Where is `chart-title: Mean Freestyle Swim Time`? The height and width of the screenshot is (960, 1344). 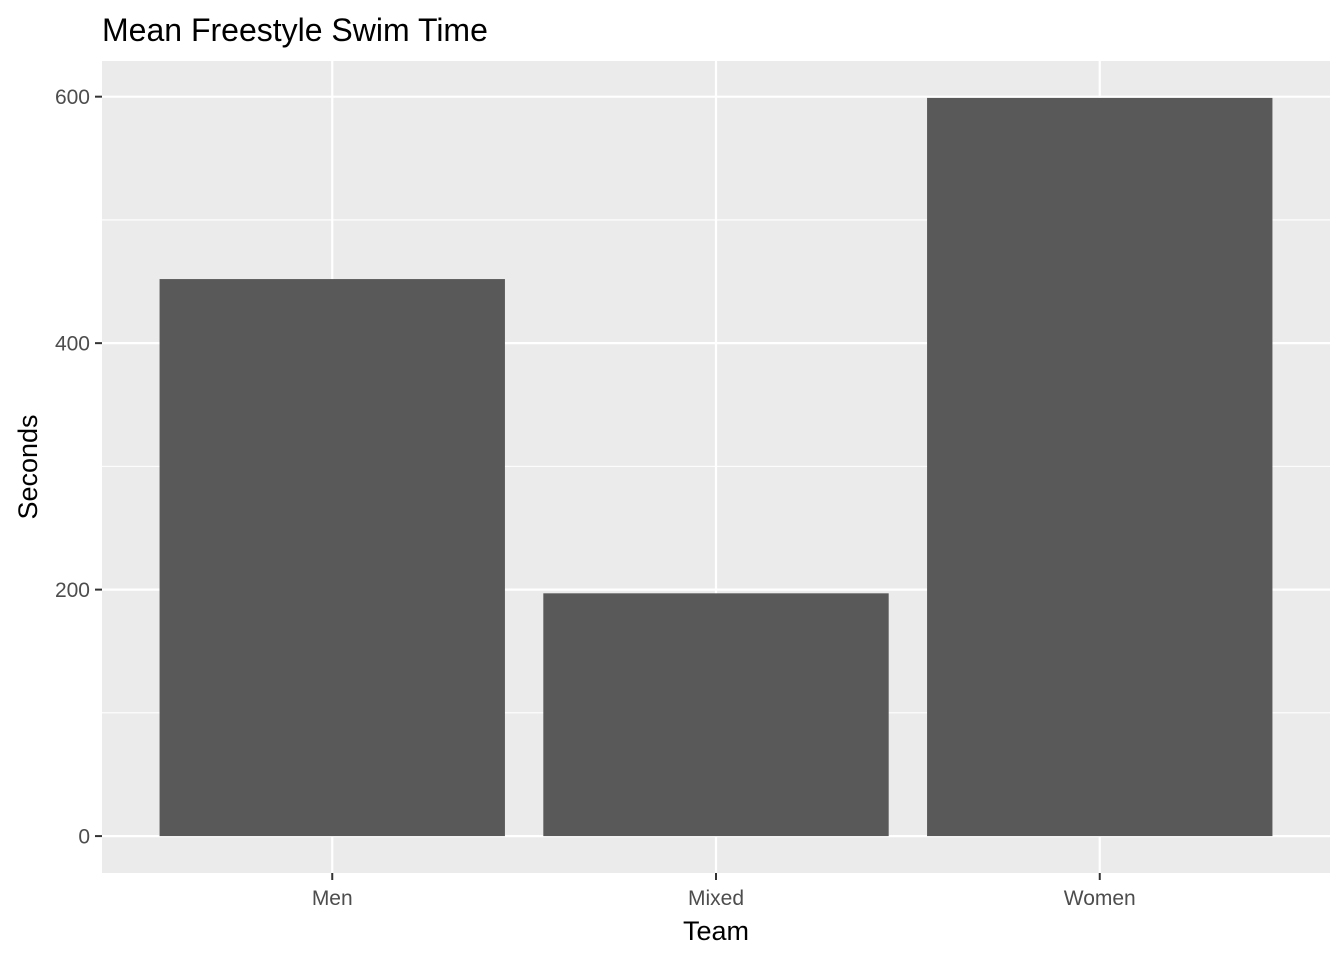 chart-title: Mean Freestyle Swim Time is located at coordinates (295, 30).